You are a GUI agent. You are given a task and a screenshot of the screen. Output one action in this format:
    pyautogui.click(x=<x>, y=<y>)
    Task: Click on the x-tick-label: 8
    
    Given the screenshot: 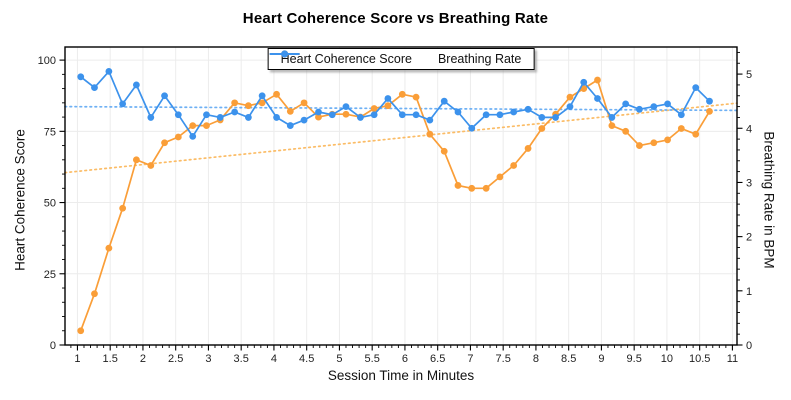 What is the action you would take?
    pyautogui.click(x=536, y=359)
    